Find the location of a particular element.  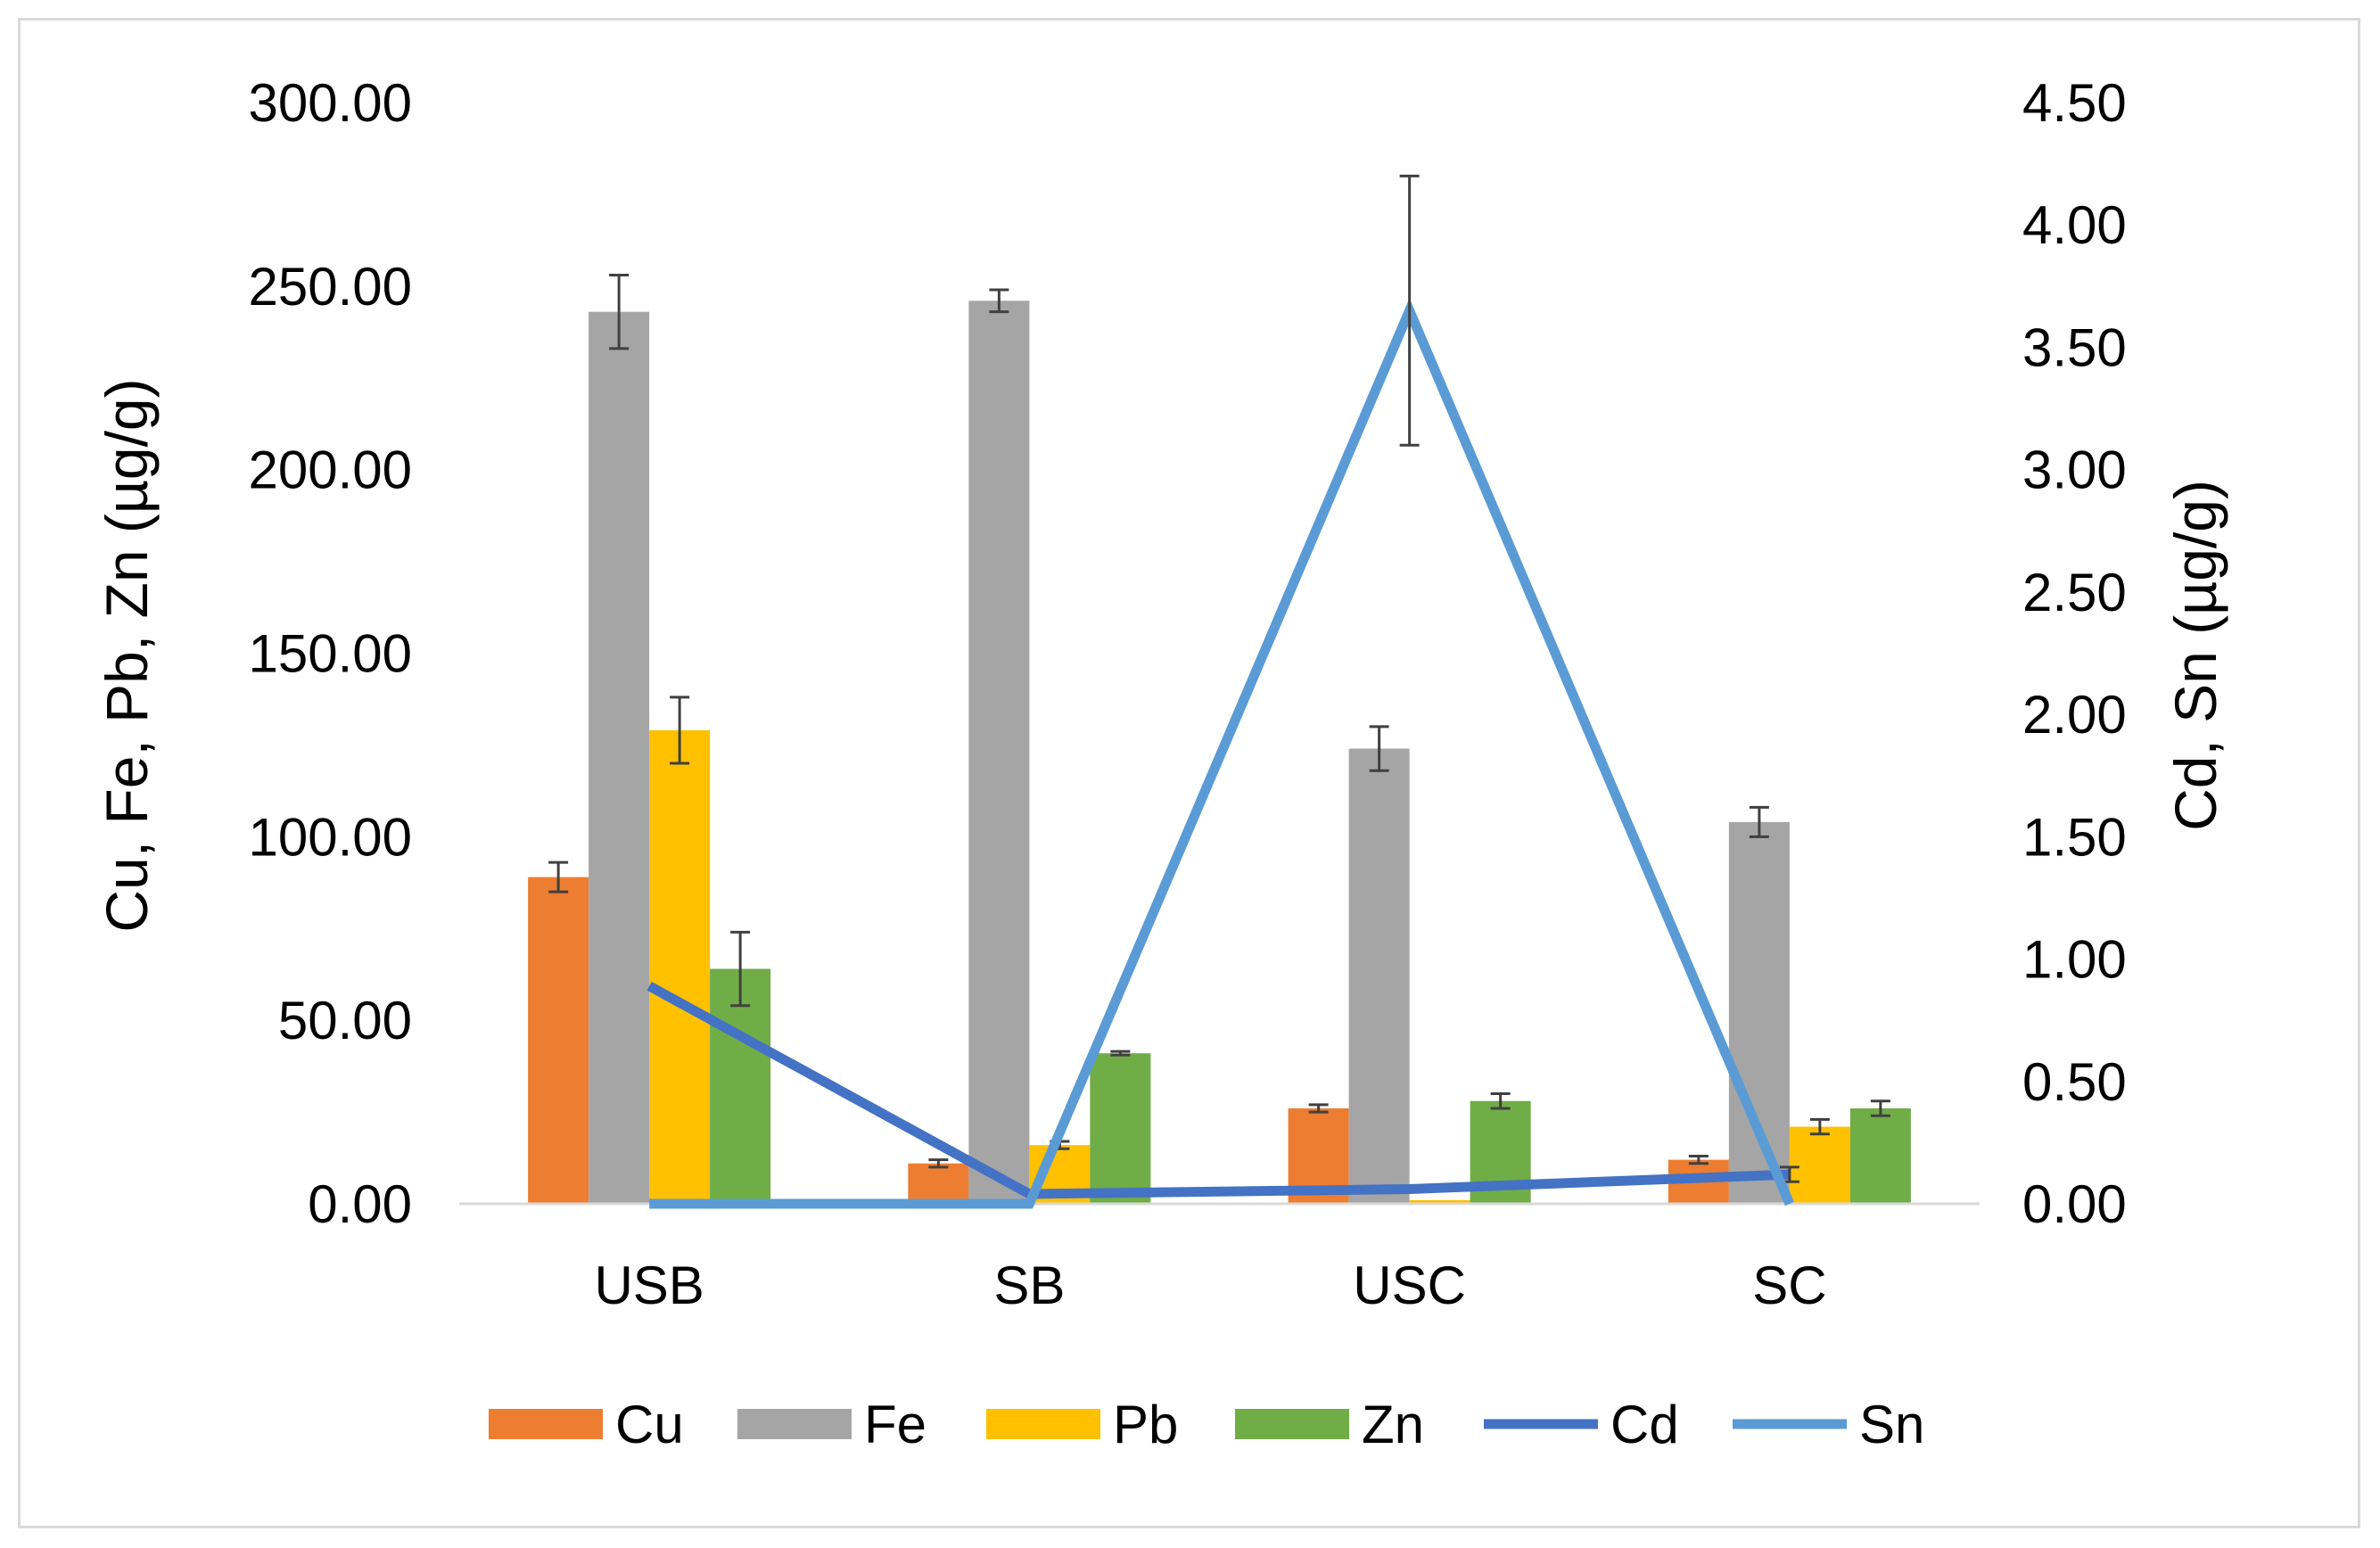

line-cd is located at coordinates (1219, 1090).